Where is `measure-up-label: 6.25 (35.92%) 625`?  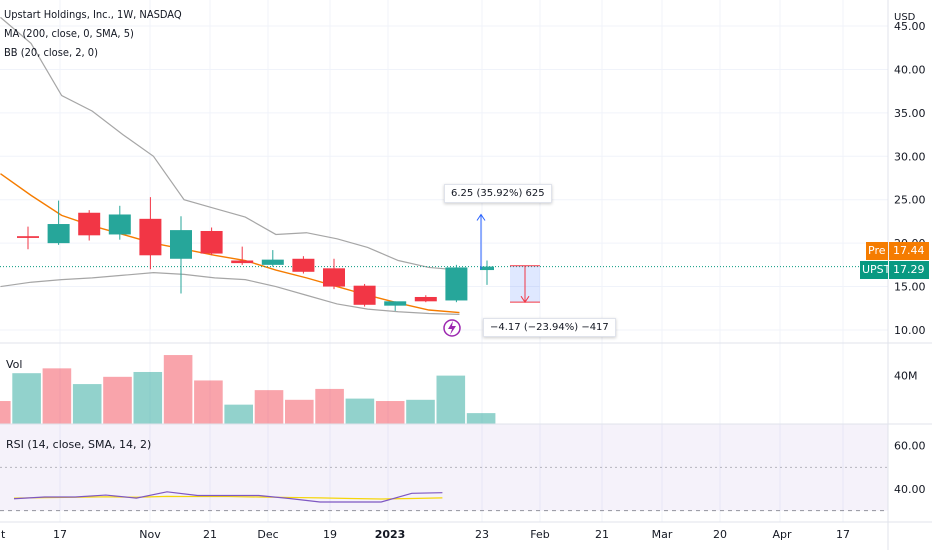
measure-up-label: 6.25 (35.92%) 625 is located at coordinates (498, 193).